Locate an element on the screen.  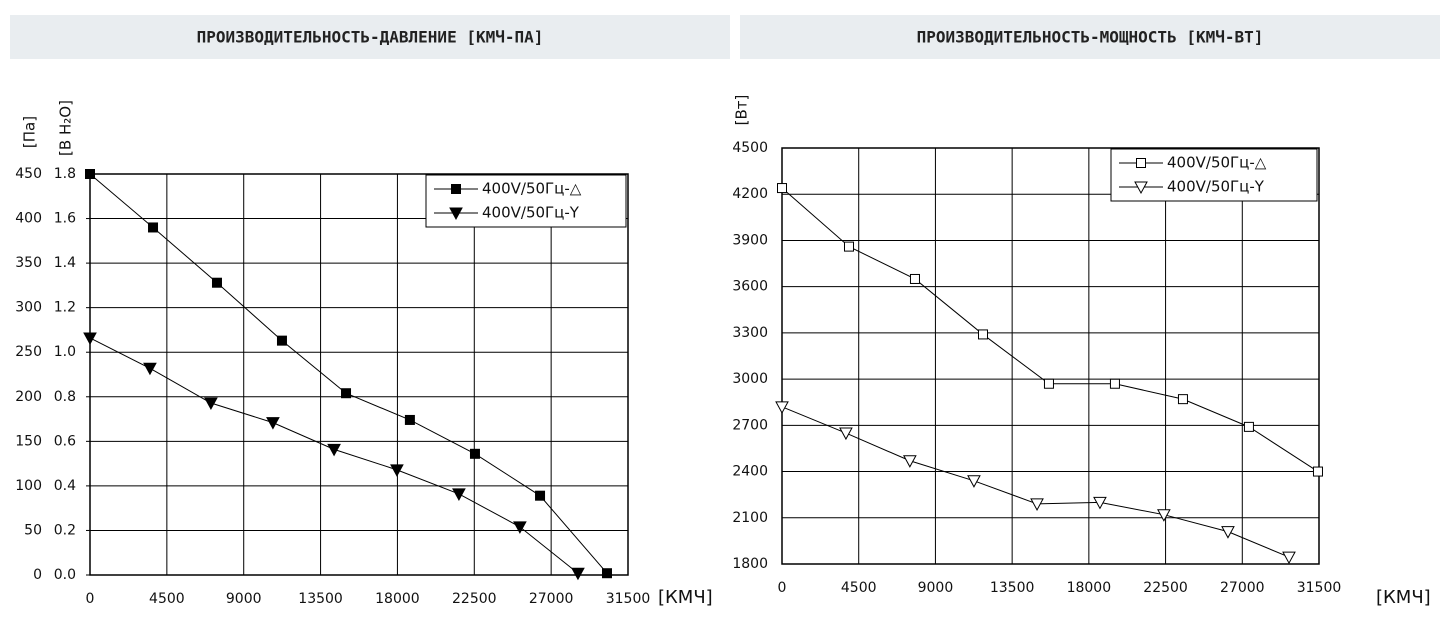
legend is located at coordinates (1214, 175).